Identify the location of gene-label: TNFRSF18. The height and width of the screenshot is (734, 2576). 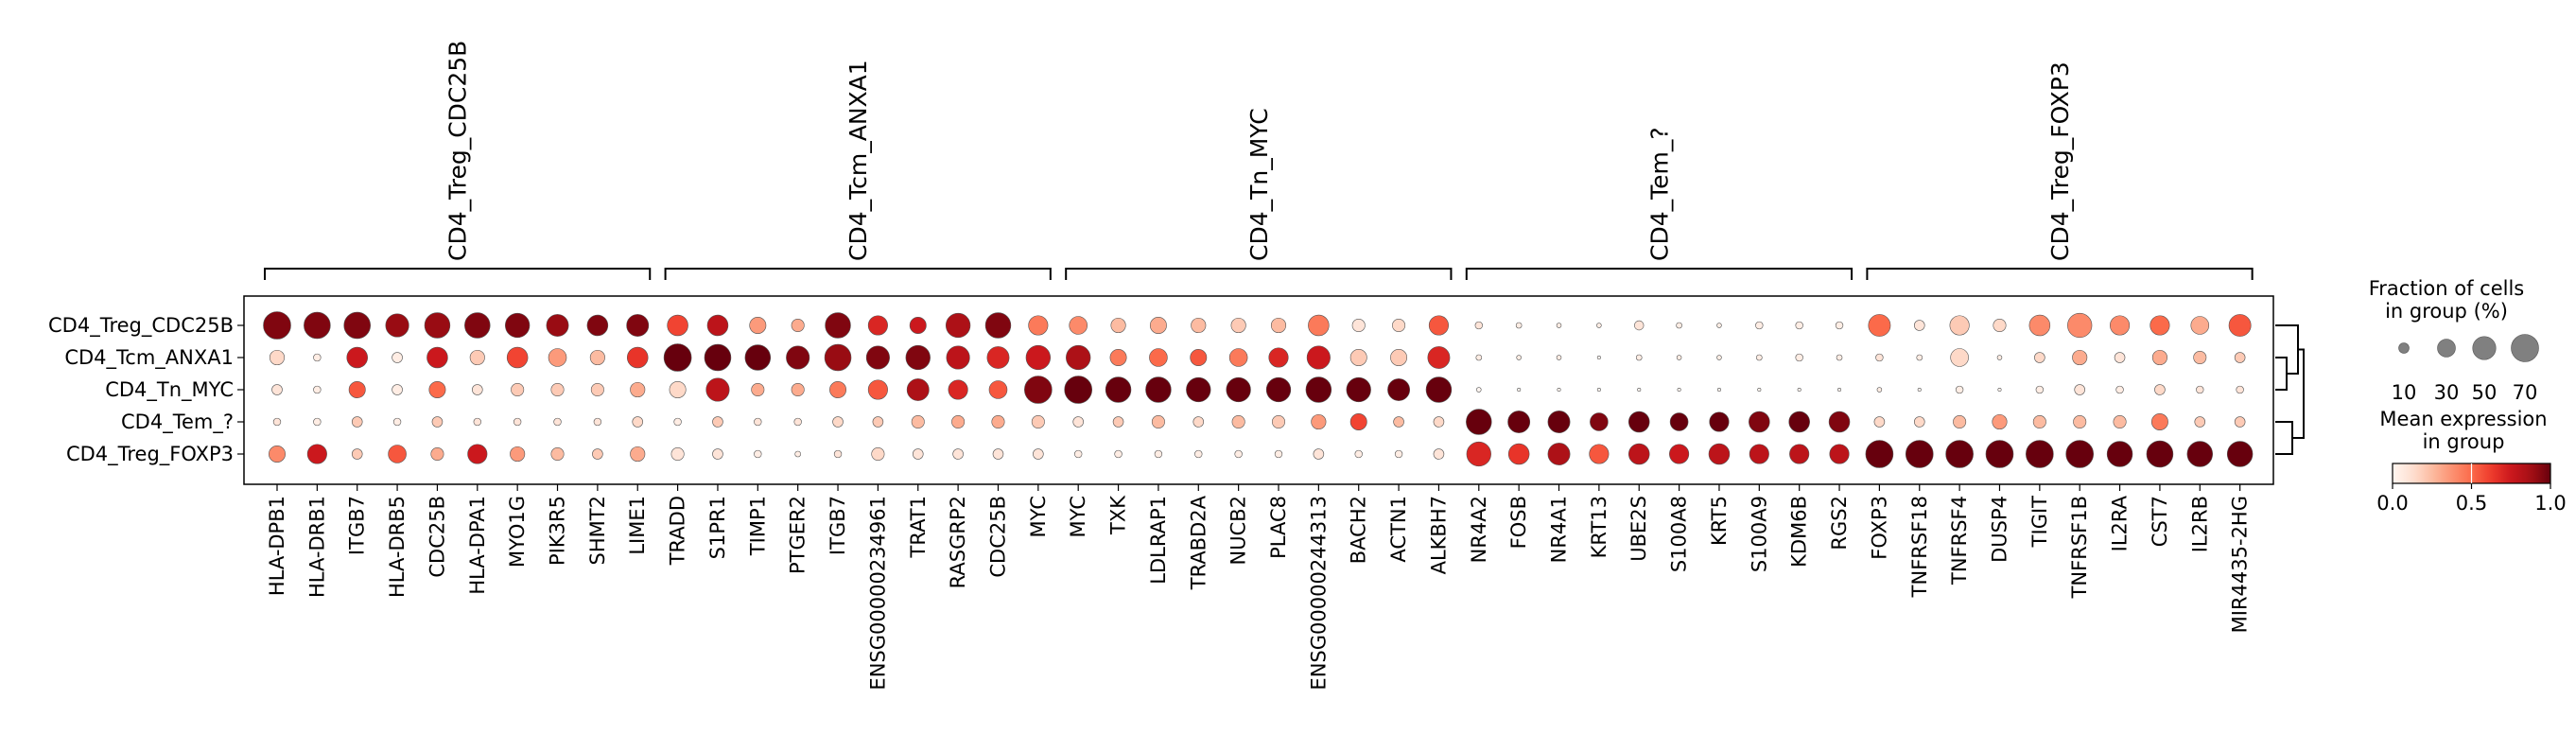
(1919, 547).